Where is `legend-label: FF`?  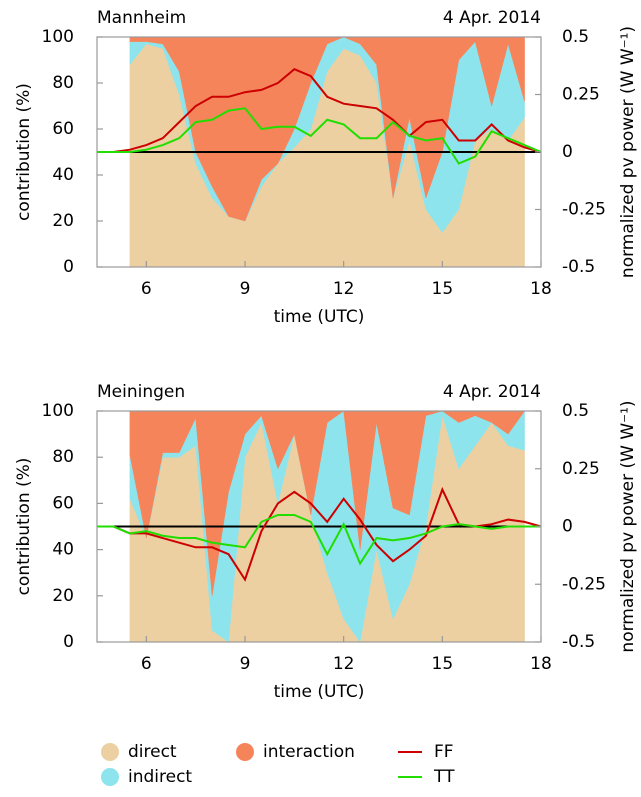 legend-label: FF is located at coordinates (444, 752).